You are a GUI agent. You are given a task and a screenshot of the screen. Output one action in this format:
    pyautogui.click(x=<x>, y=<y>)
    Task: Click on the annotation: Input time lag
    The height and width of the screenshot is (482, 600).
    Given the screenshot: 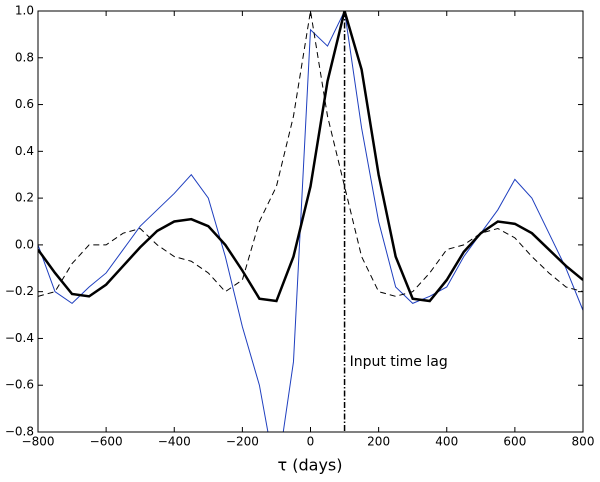 What is the action you would take?
    pyautogui.click(x=399, y=362)
    